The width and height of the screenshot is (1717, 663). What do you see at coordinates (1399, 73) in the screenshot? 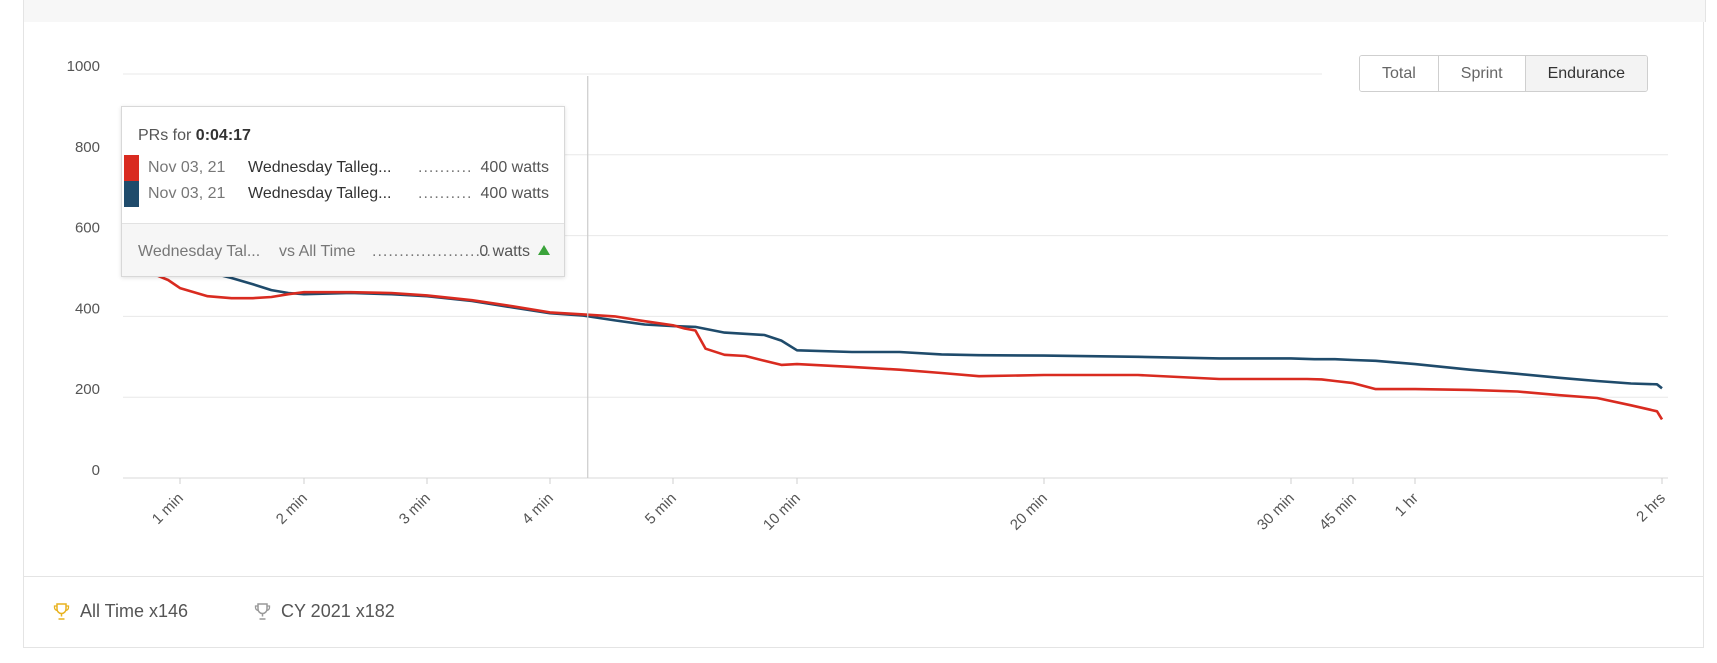
I see `toggle-total: Total` at bounding box center [1399, 73].